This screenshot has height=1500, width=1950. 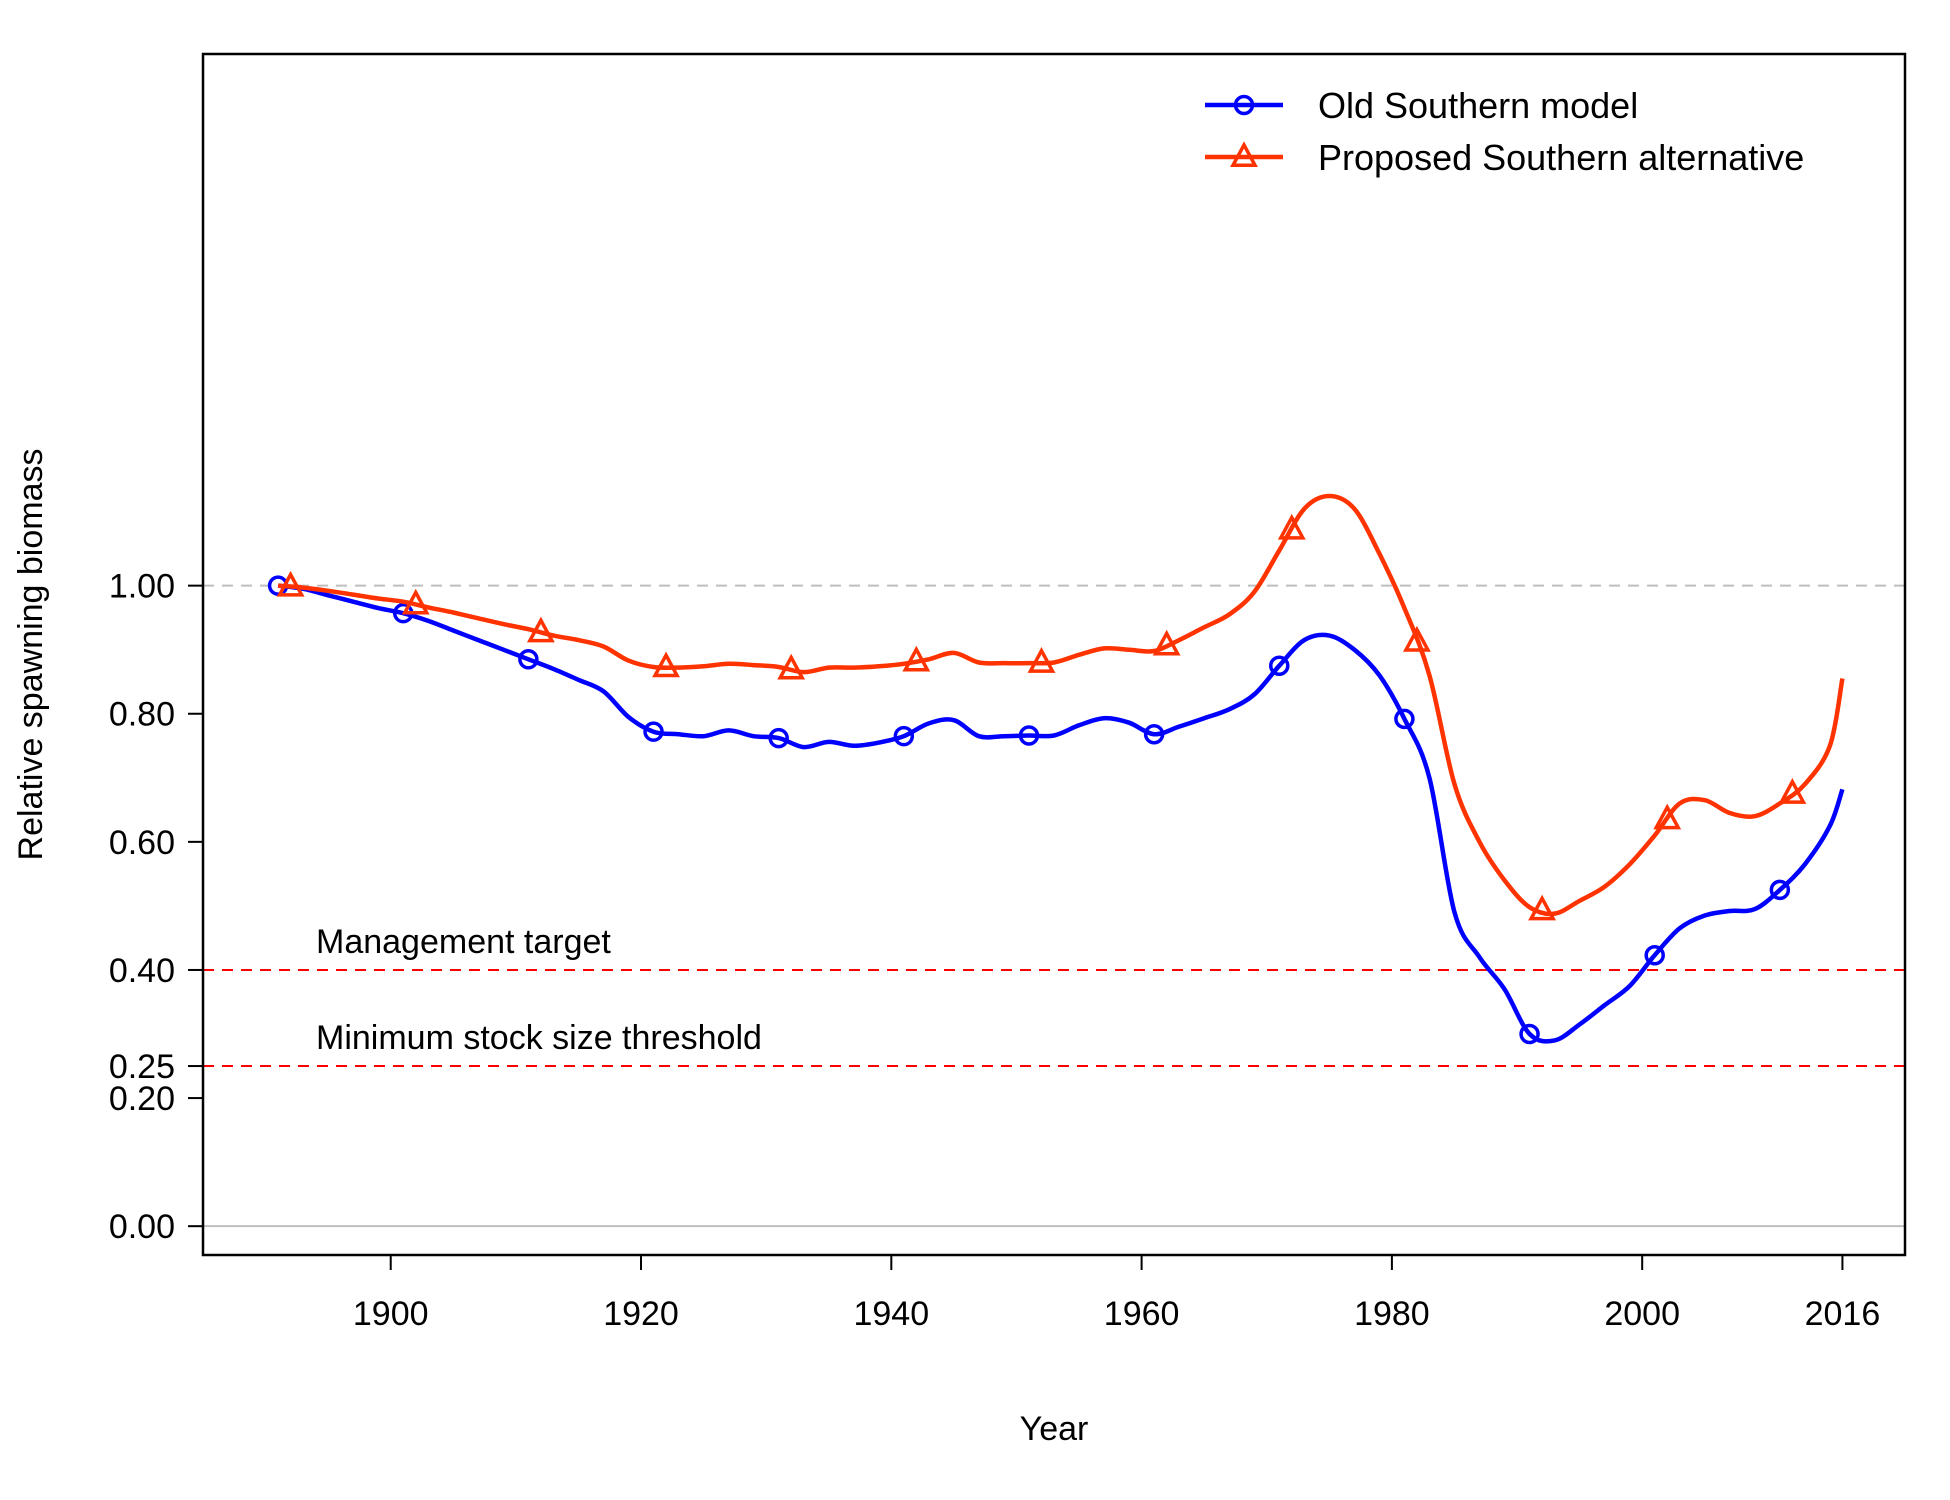 What do you see at coordinates (142, 971) in the screenshot?
I see `y-tick-label: 0.40` at bounding box center [142, 971].